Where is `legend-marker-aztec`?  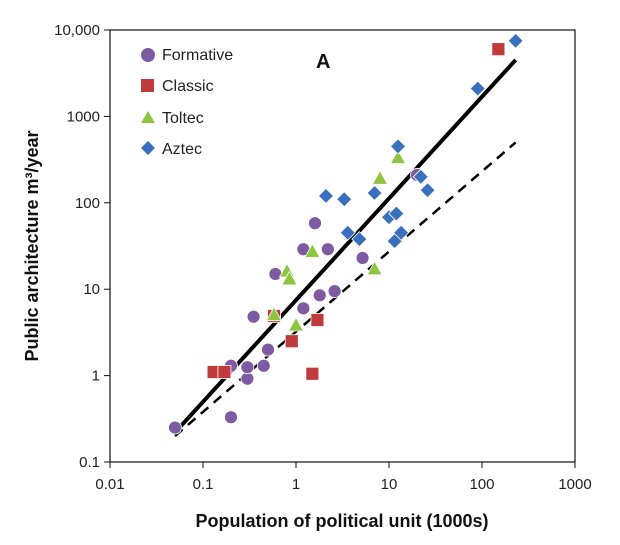 legend-marker-aztec is located at coordinates (148, 148).